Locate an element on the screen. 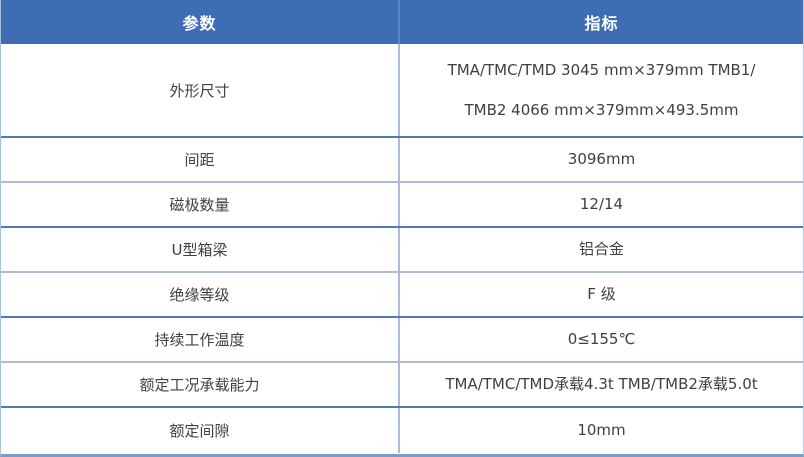 The height and width of the screenshot is (457, 804). value-cell: 0≤155℃ is located at coordinates (601, 339).